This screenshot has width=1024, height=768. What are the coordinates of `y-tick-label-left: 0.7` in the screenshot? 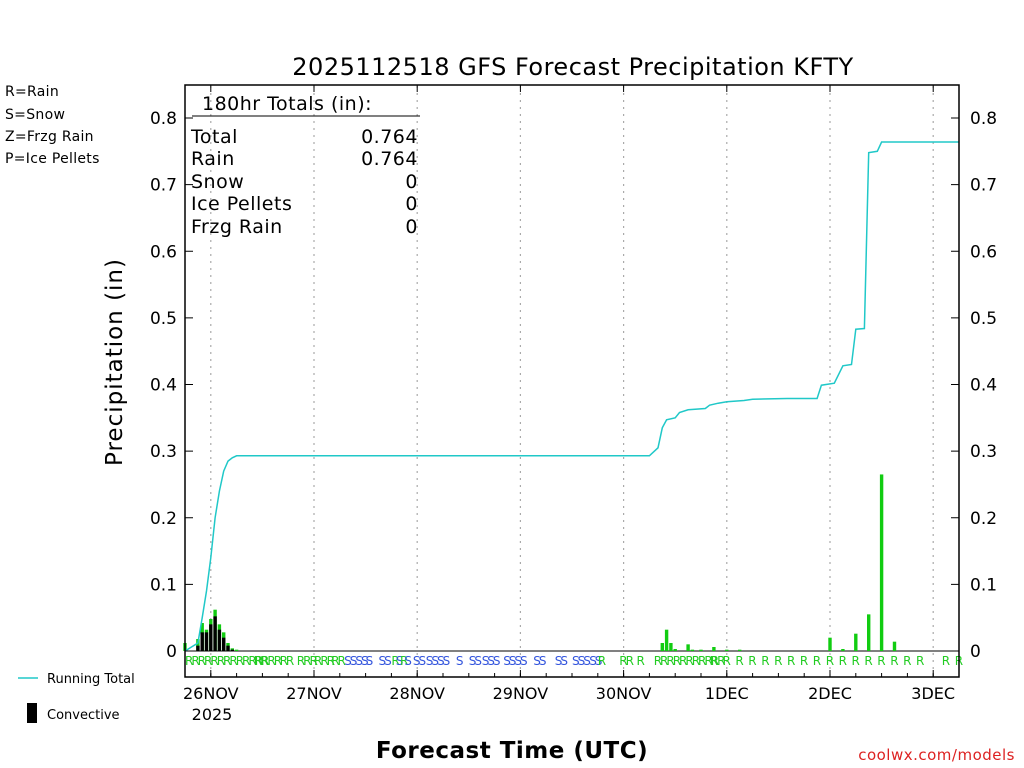 It's located at (163, 186).